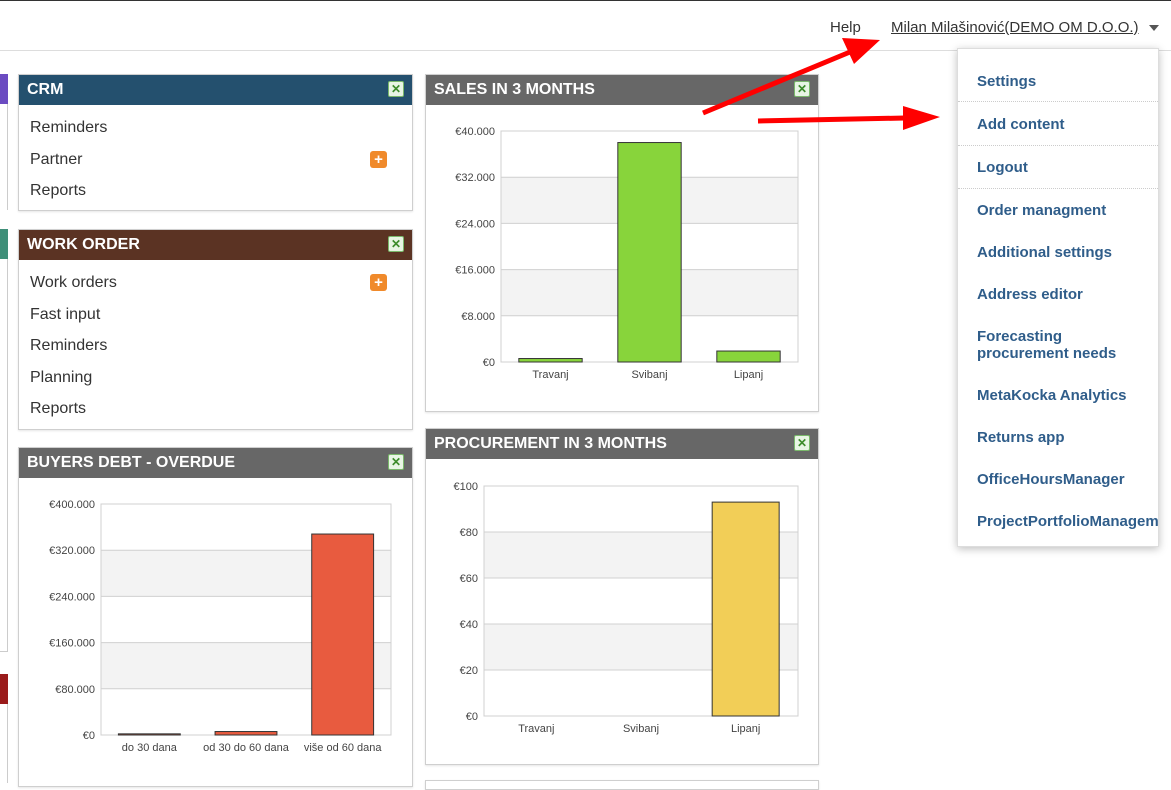  Describe the element at coordinates (469, 533) in the screenshot. I see `y-tick-label: €80` at that location.